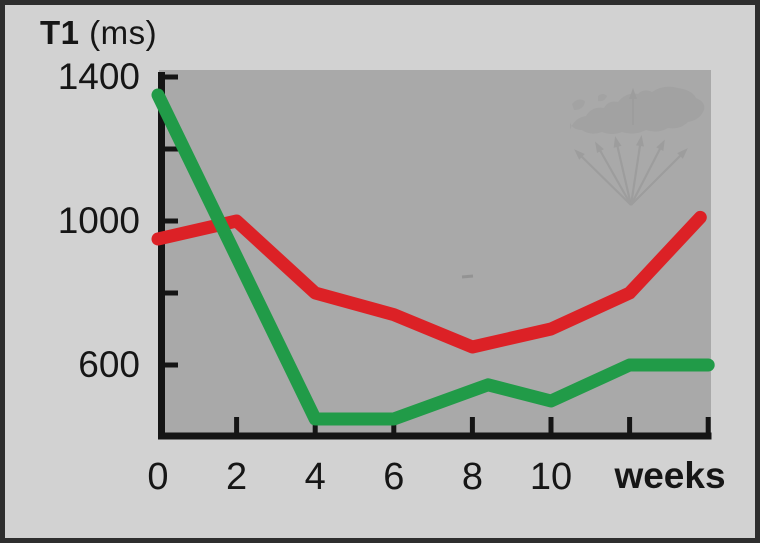  Describe the element at coordinates (118, 32) in the screenshot. I see `chart-title-units: (ms)` at that location.